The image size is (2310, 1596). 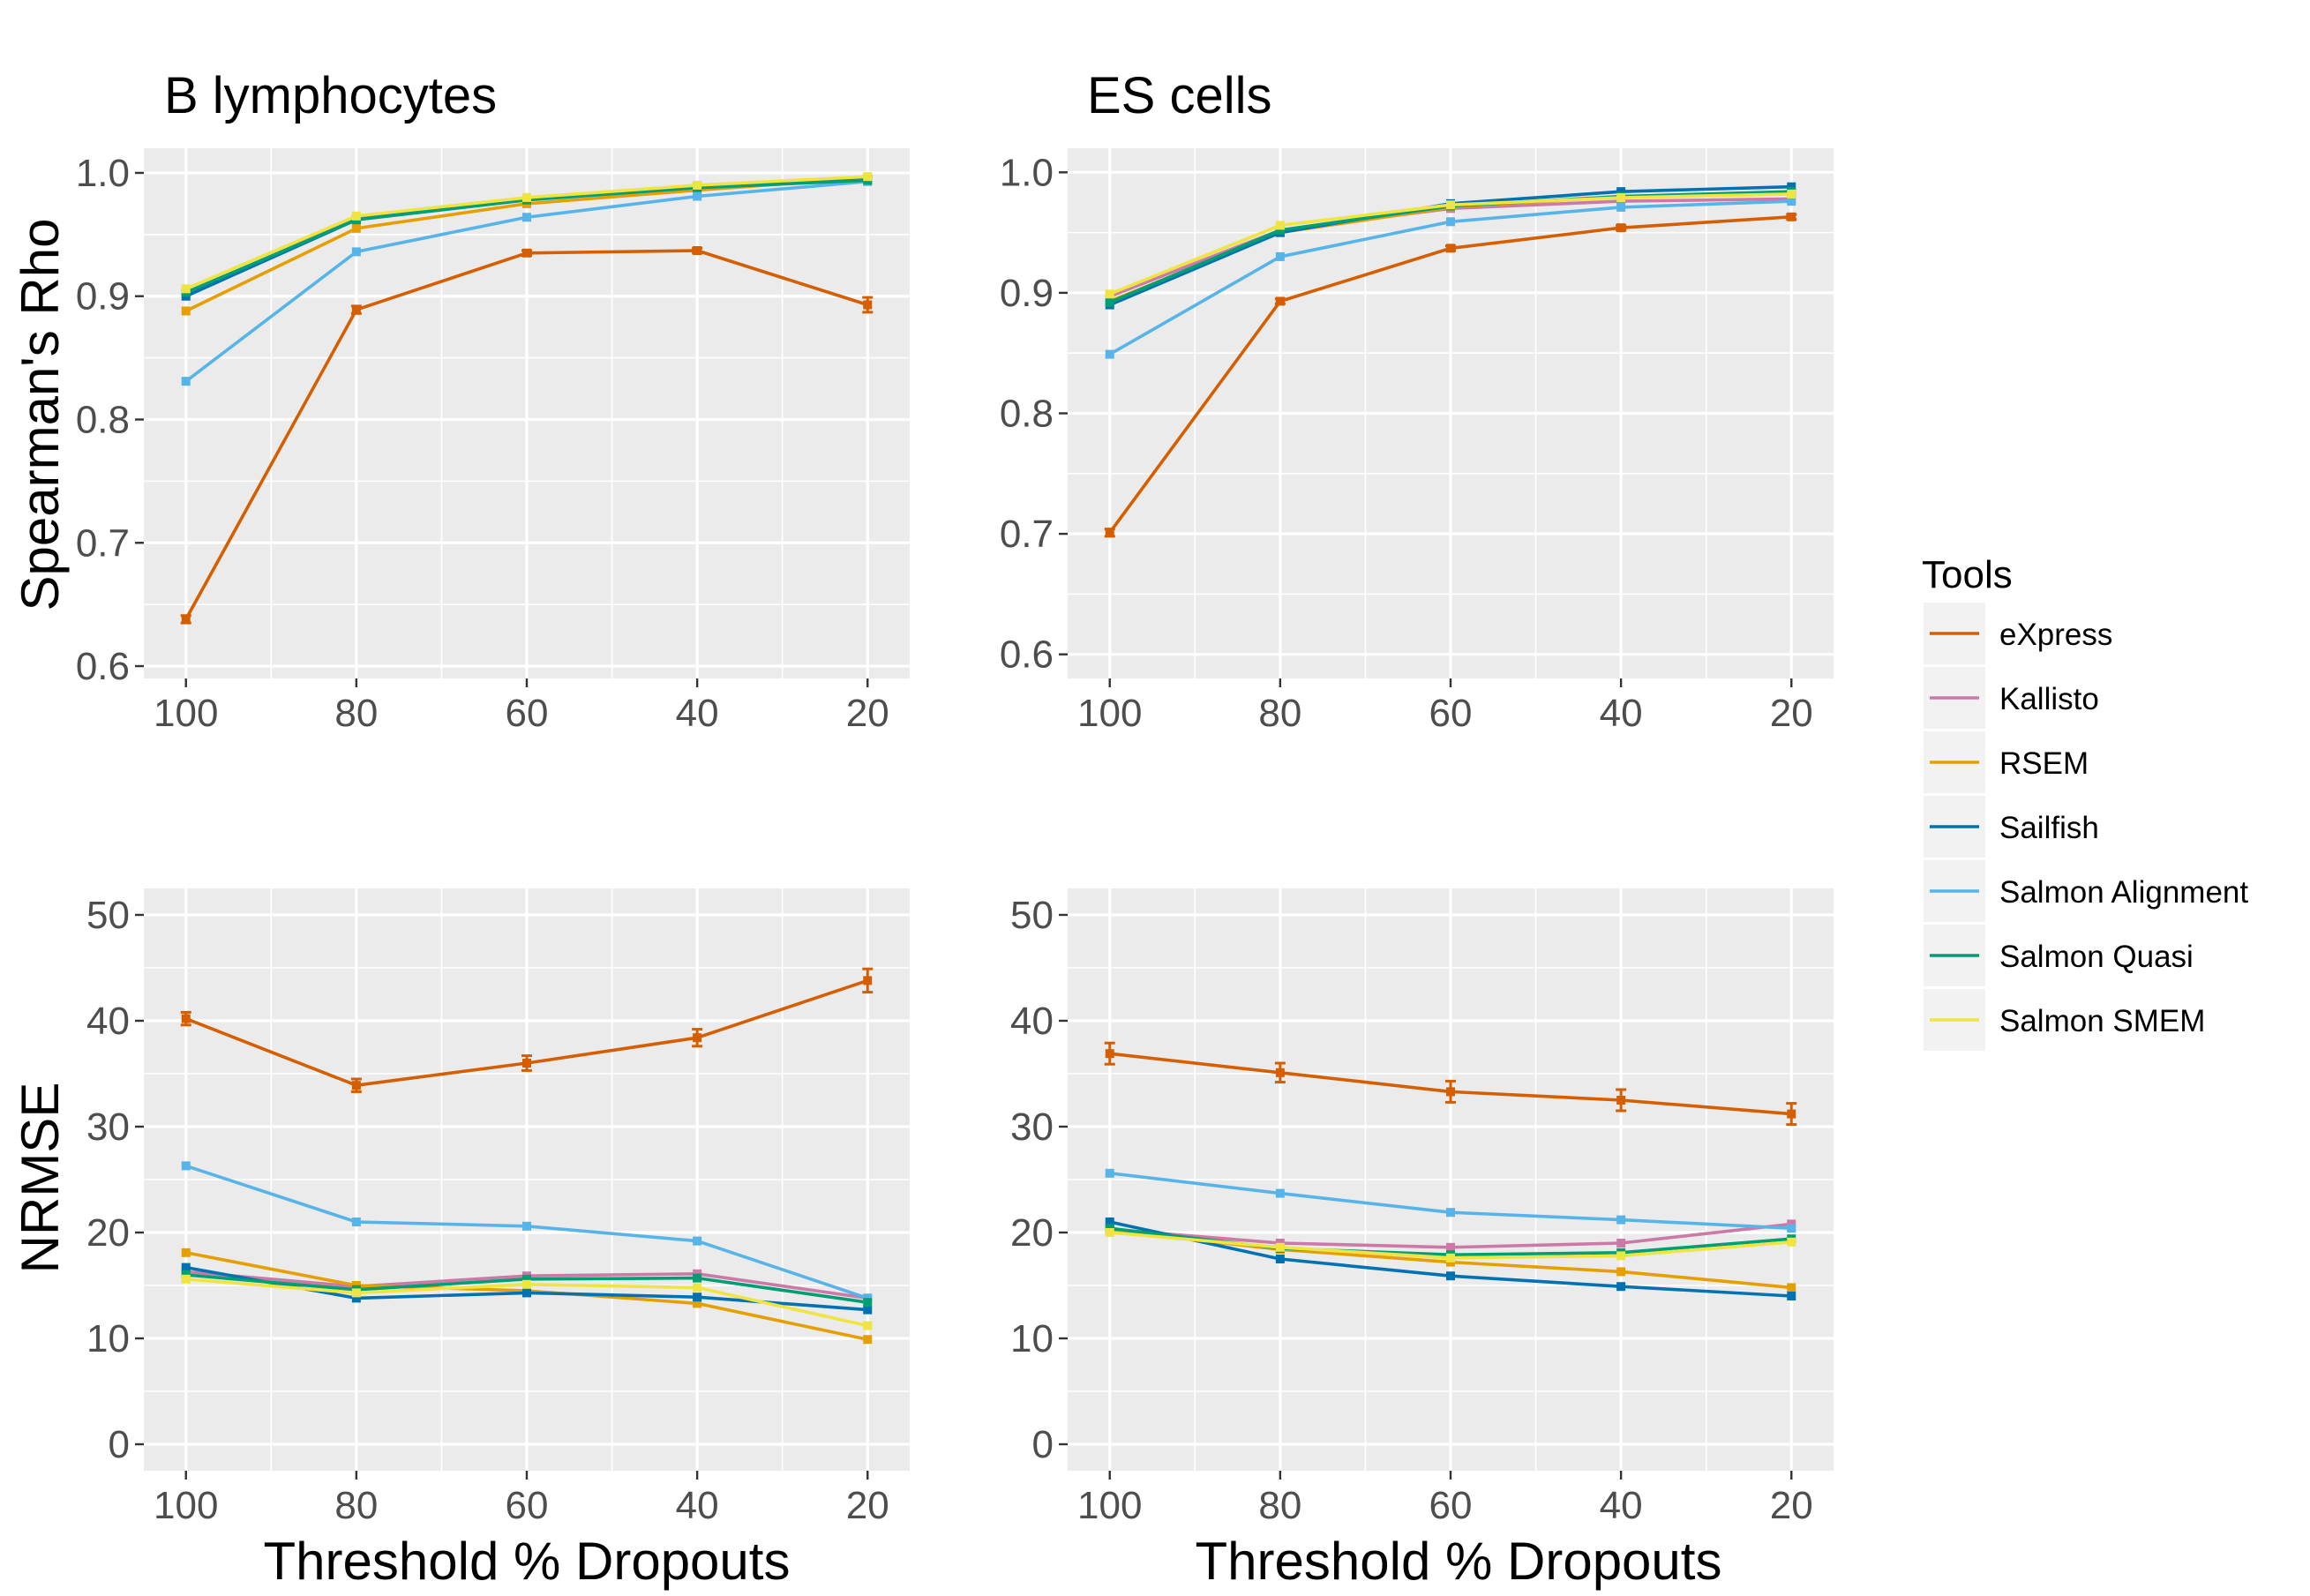 What do you see at coordinates (527, 1561) in the screenshot?
I see `x-axis-title-left: Threshold % Dropouts` at bounding box center [527, 1561].